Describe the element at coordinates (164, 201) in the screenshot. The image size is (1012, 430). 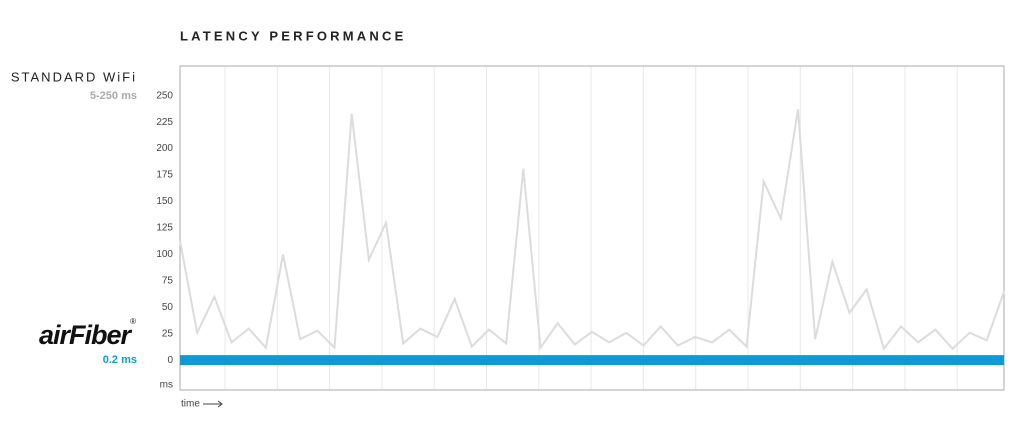
I see `y-tick-label: 150` at that location.